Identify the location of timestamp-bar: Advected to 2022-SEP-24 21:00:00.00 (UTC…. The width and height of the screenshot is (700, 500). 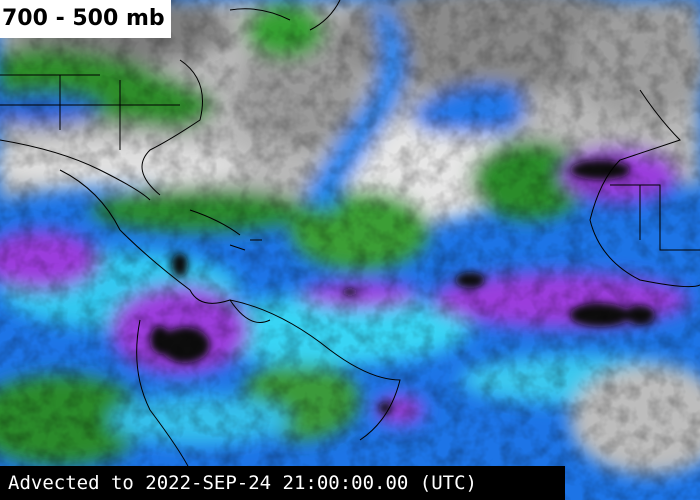
(282, 483).